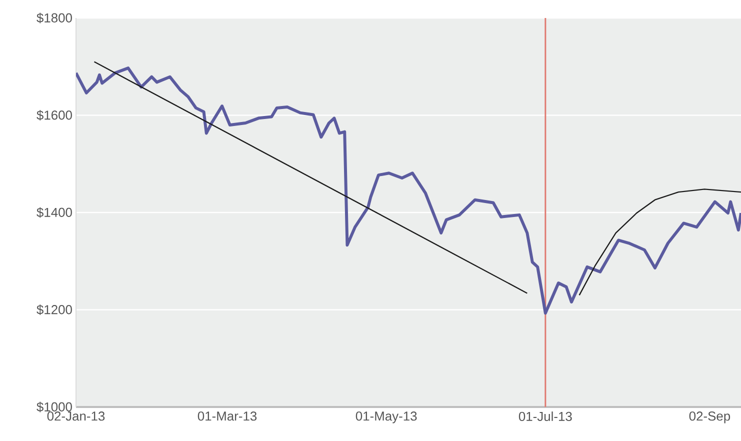 This screenshot has height=441, width=741. What do you see at coordinates (386, 418) in the screenshot?
I see `x-tick-label: 01-May-13` at bounding box center [386, 418].